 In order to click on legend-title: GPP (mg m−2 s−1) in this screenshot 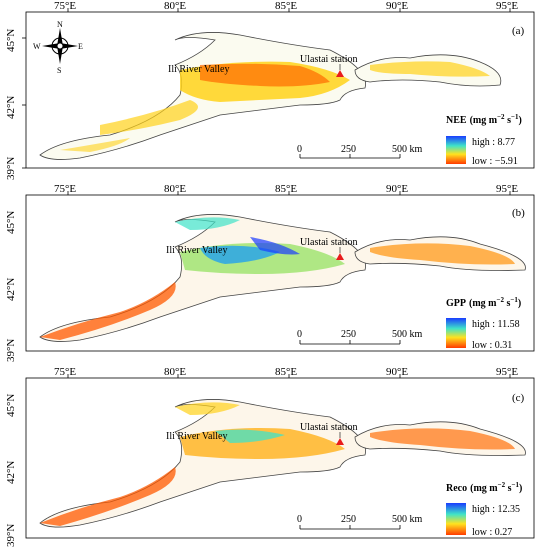, I will do `click(483, 302)`.